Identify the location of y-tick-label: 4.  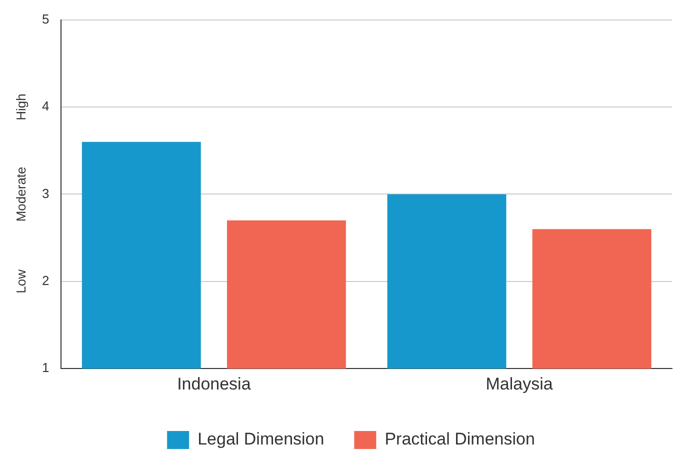
(46, 106).